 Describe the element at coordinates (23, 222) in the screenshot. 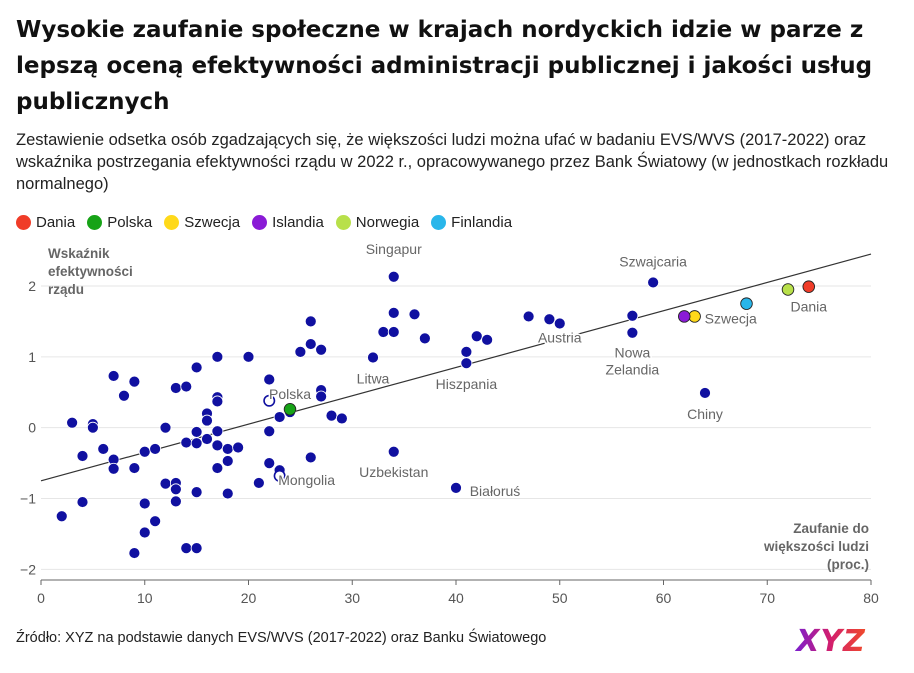

I see `legend-dot-dania` at that location.